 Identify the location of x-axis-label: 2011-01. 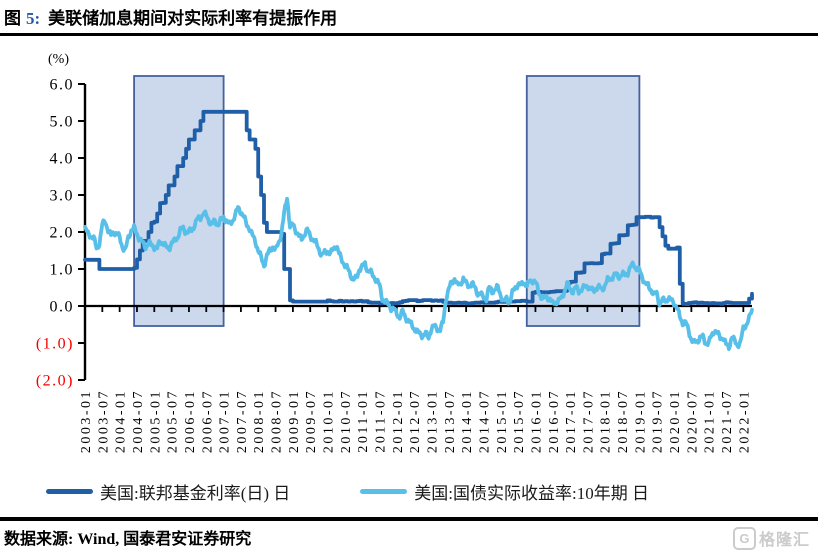
(363, 421).